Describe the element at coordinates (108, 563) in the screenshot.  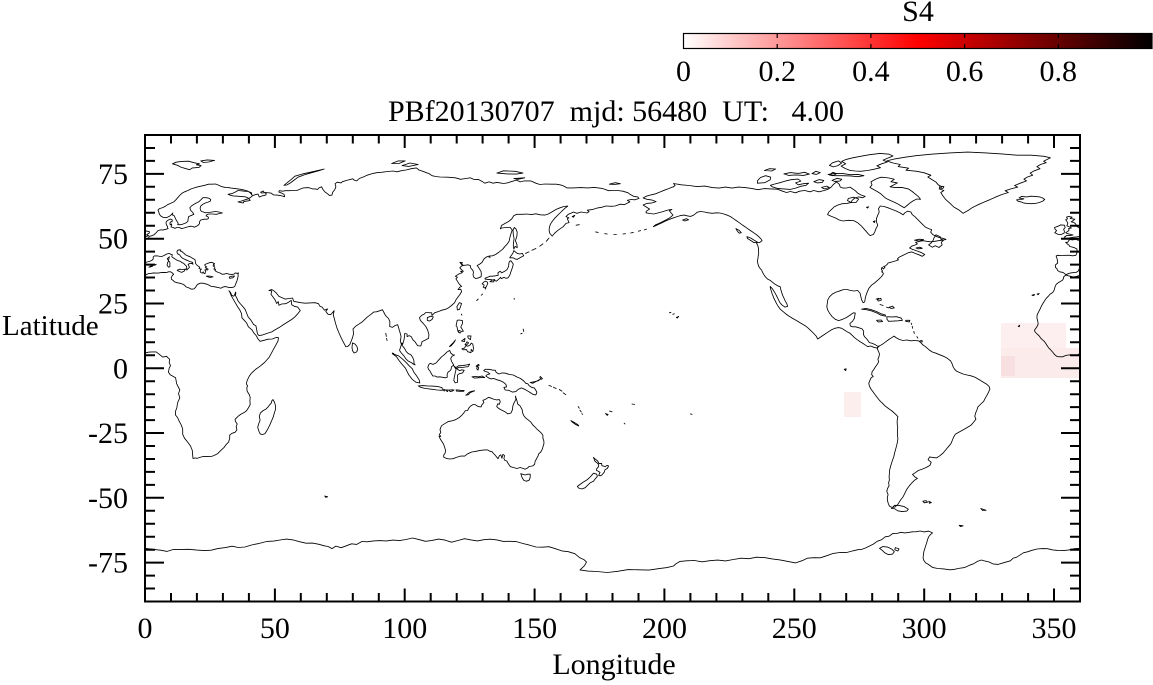
I see `svg-text: -75` at that location.